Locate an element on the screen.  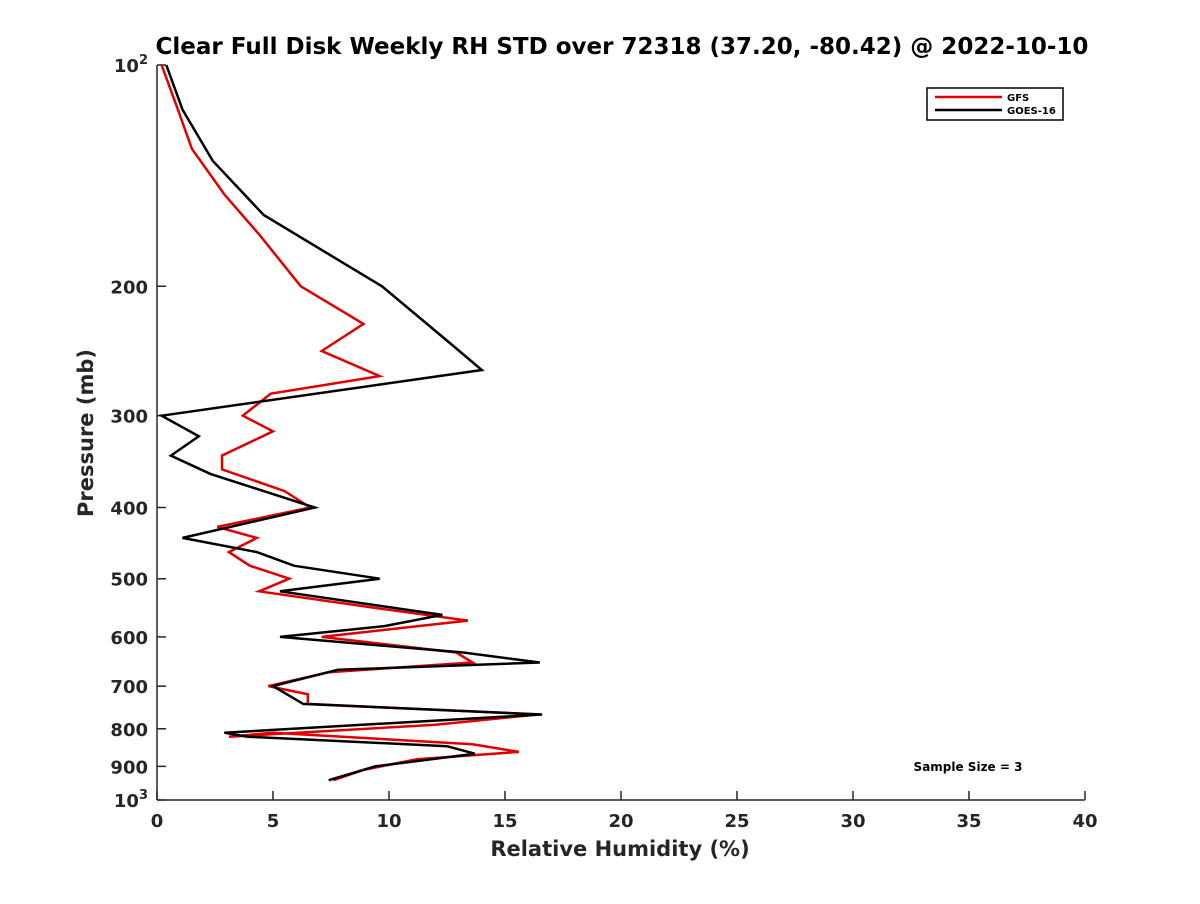
x-tick-label: 0 is located at coordinates (157, 821).